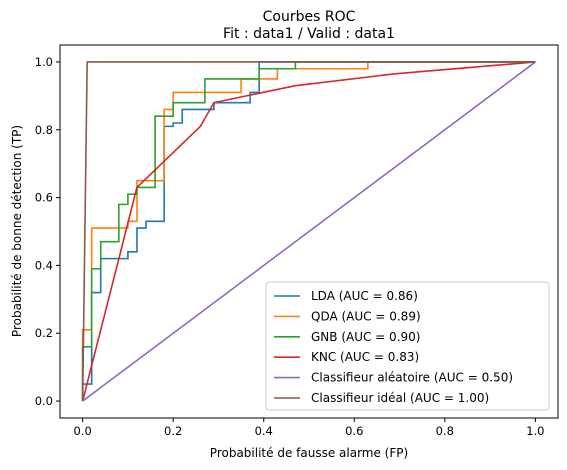 The height and width of the screenshot is (470, 567). What do you see at coordinates (47, 231) in the screenshot?
I see `y-axis-ticks: 0.0 0.2 0.4 0.6 0.8 1.0` at bounding box center [47, 231].